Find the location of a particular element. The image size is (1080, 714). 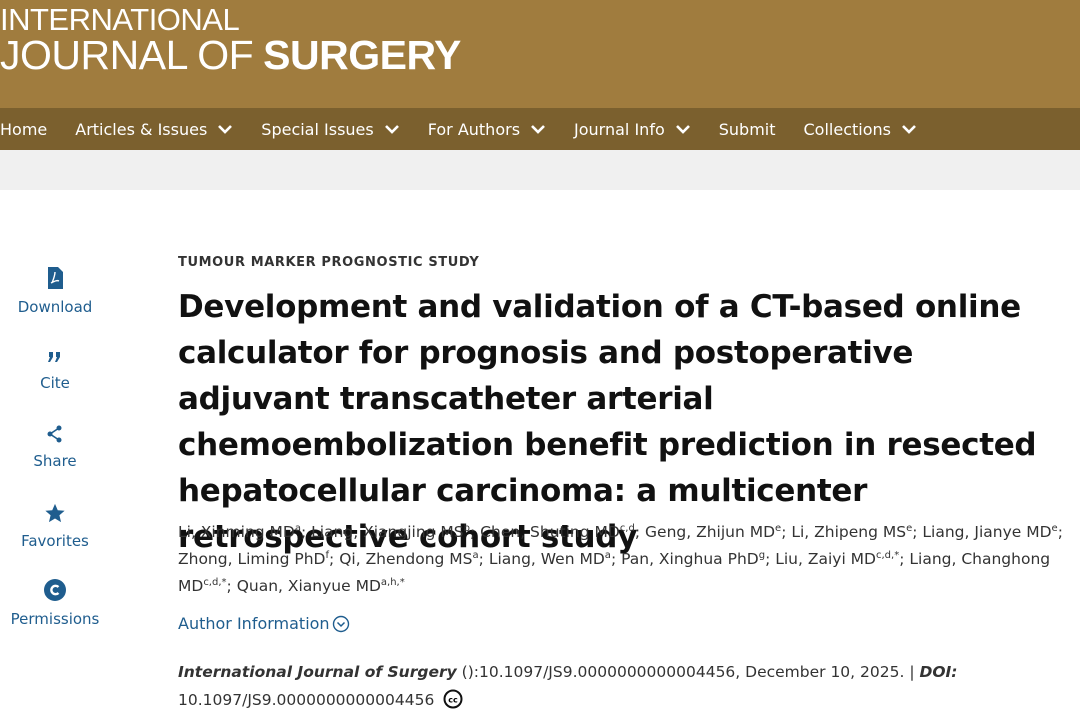

sidebar-item: Cite is located at coordinates (55, 370).